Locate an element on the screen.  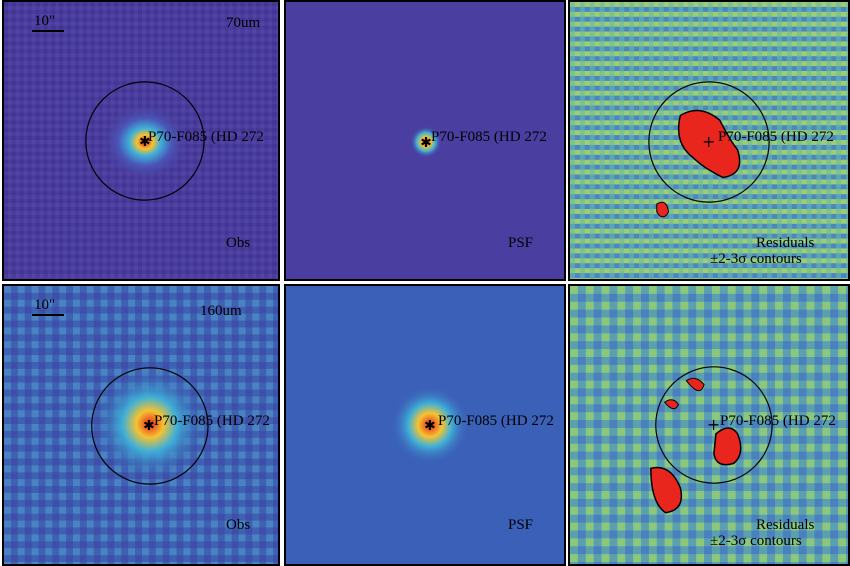
band-label: 160um is located at coordinates (221, 311).